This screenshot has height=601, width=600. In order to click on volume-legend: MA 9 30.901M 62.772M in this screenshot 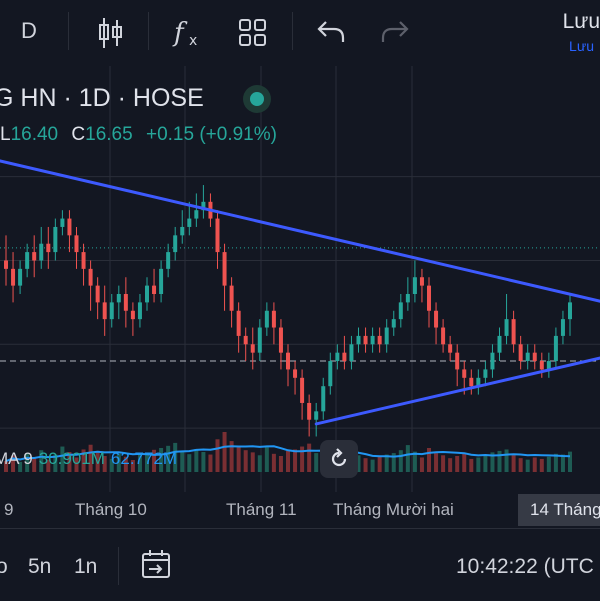, I will do `click(88, 459)`.